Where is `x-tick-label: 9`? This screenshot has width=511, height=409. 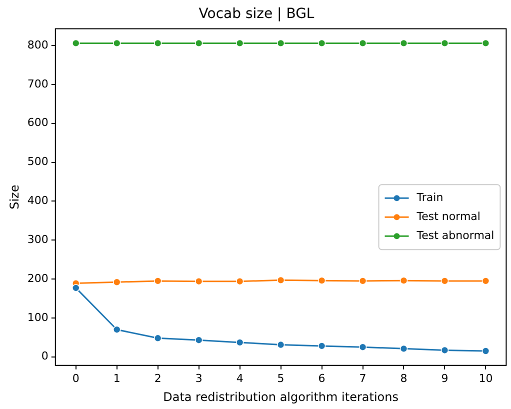 x-tick-label: 9 is located at coordinates (444, 378).